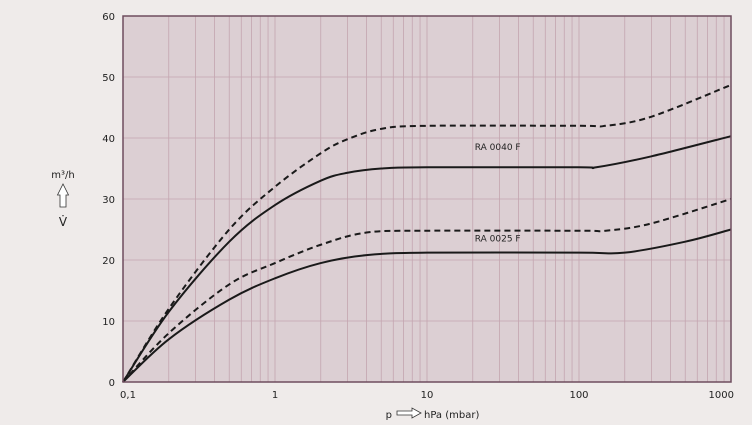 The width and height of the screenshot is (752, 425). I want to click on x-tick-label: 0,1, so click(128, 395).